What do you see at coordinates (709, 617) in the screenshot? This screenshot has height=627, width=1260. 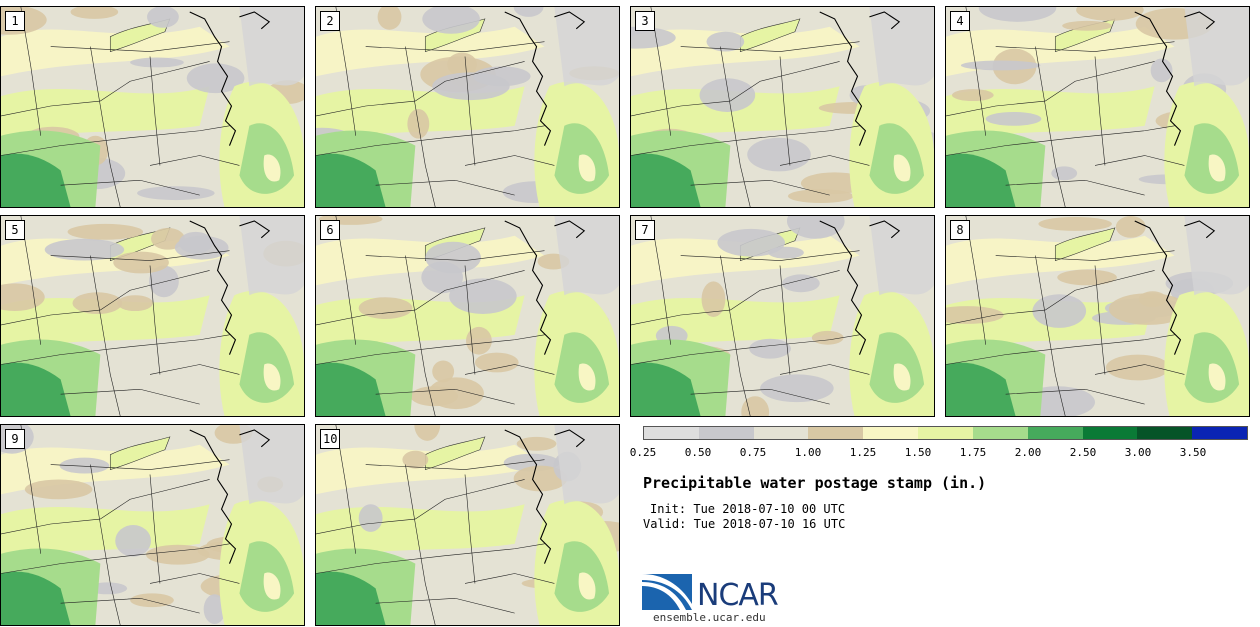 I see `site-url: ensemble.ucar.edu` at bounding box center [709, 617].